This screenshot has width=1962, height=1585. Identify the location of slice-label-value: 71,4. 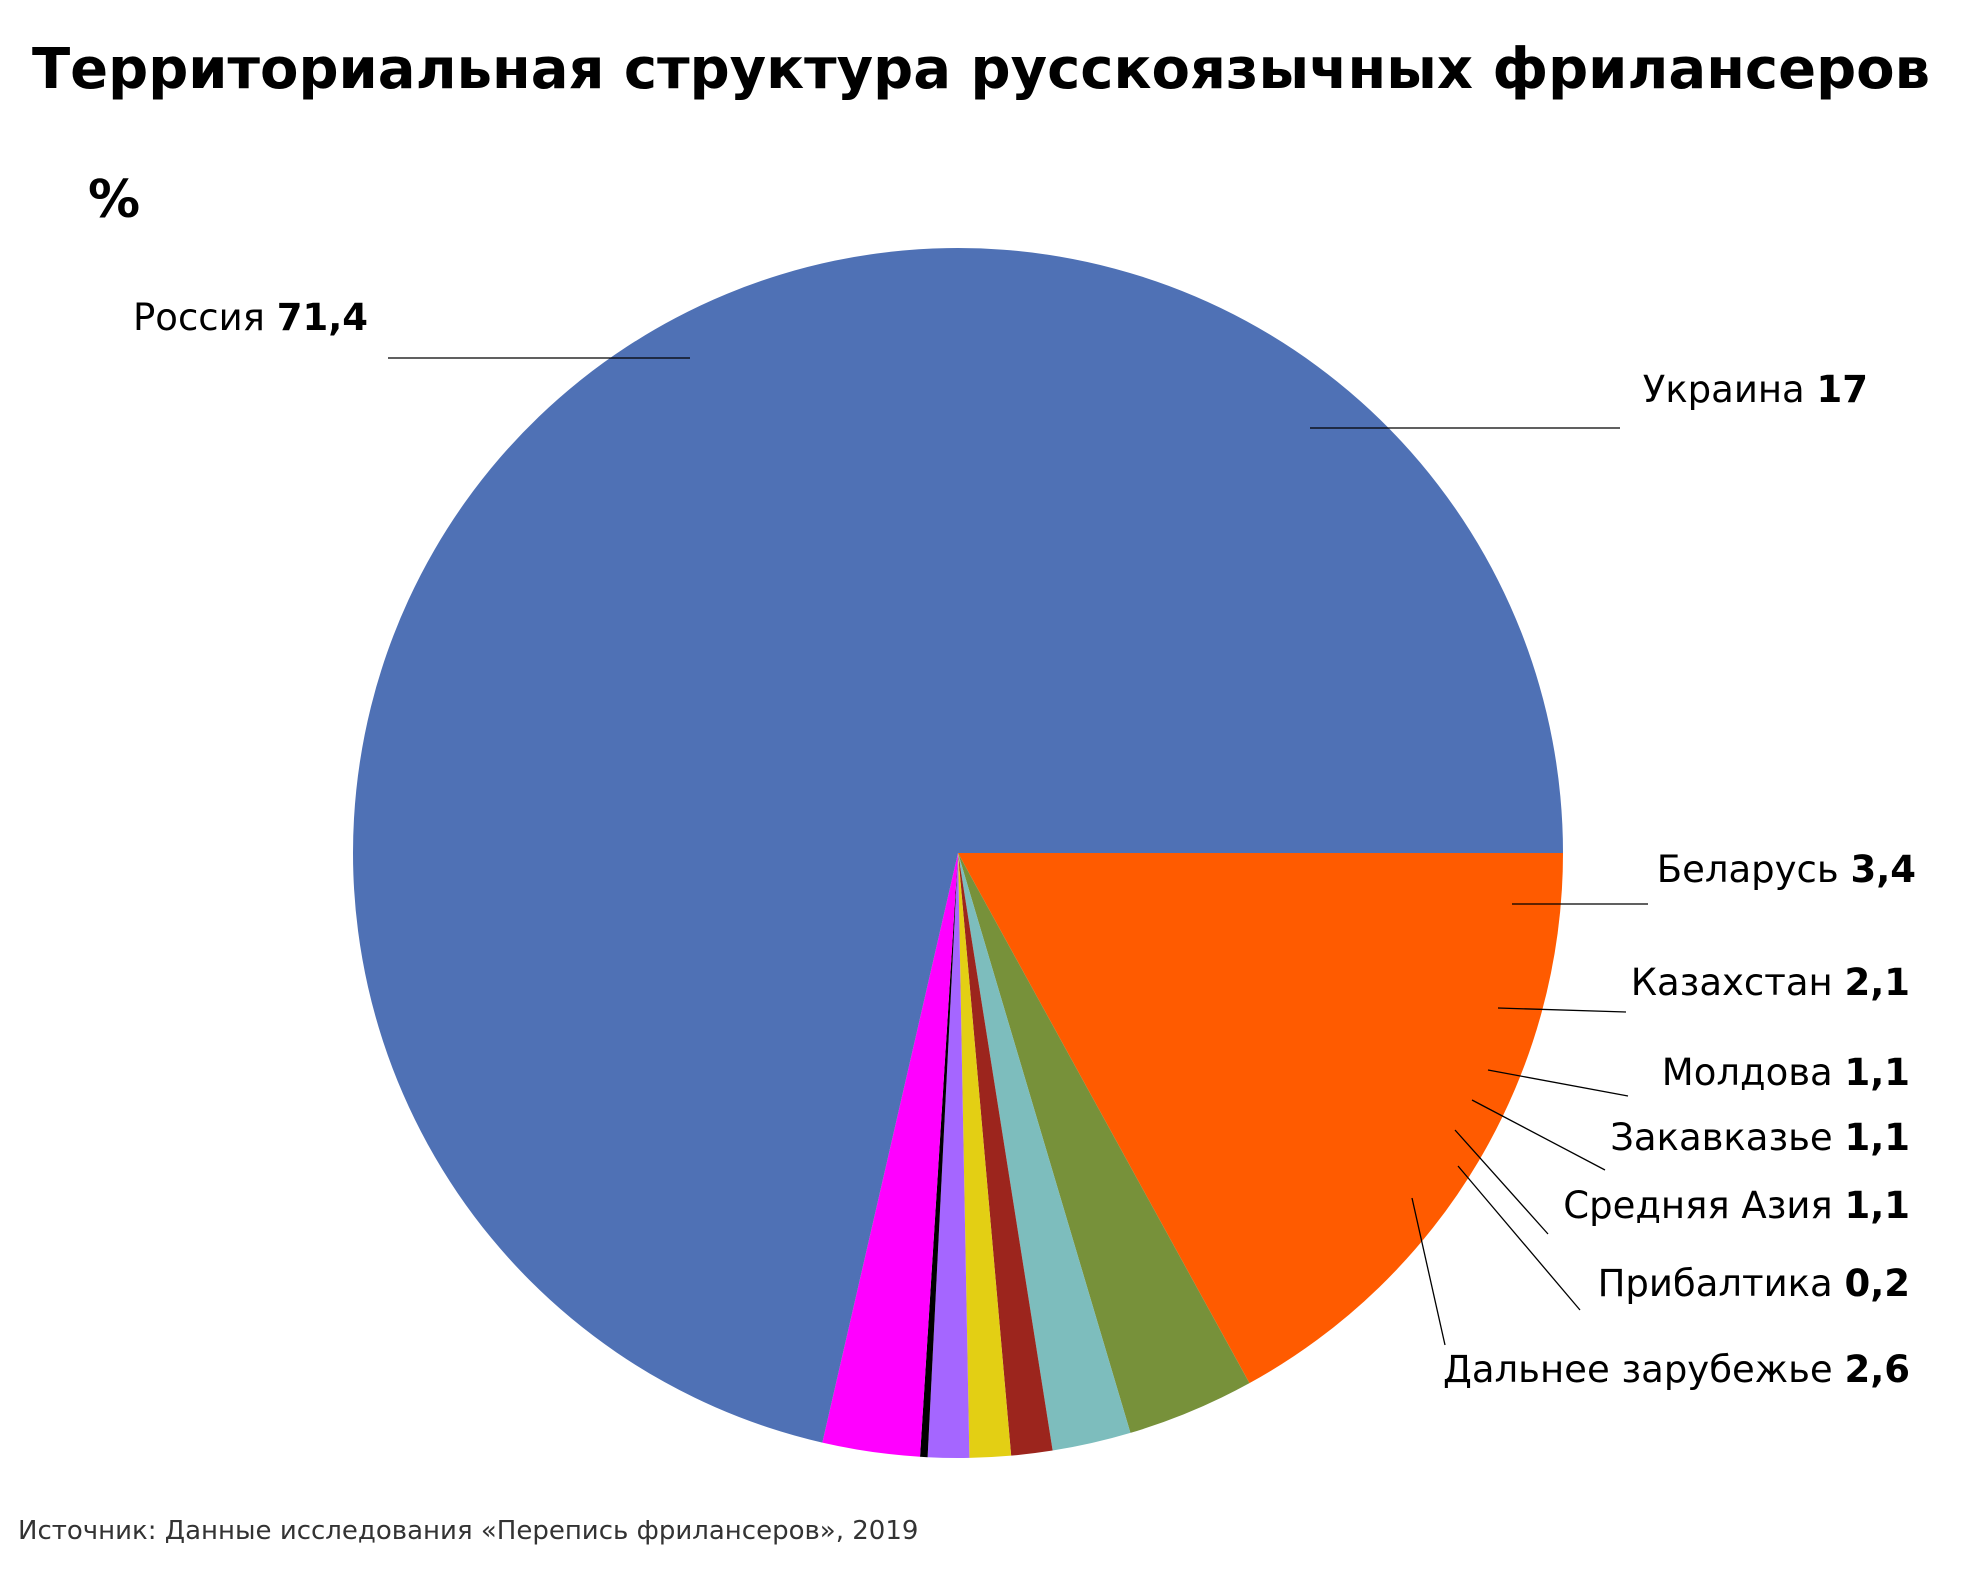
(322, 317).